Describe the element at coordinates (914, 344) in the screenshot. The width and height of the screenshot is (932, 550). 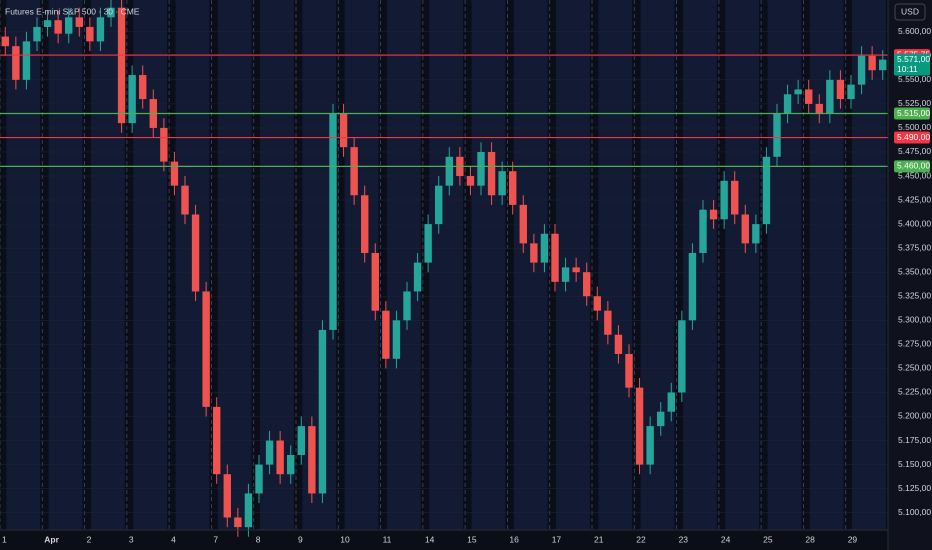
I see `y-tick-label: 5.275,00` at that location.